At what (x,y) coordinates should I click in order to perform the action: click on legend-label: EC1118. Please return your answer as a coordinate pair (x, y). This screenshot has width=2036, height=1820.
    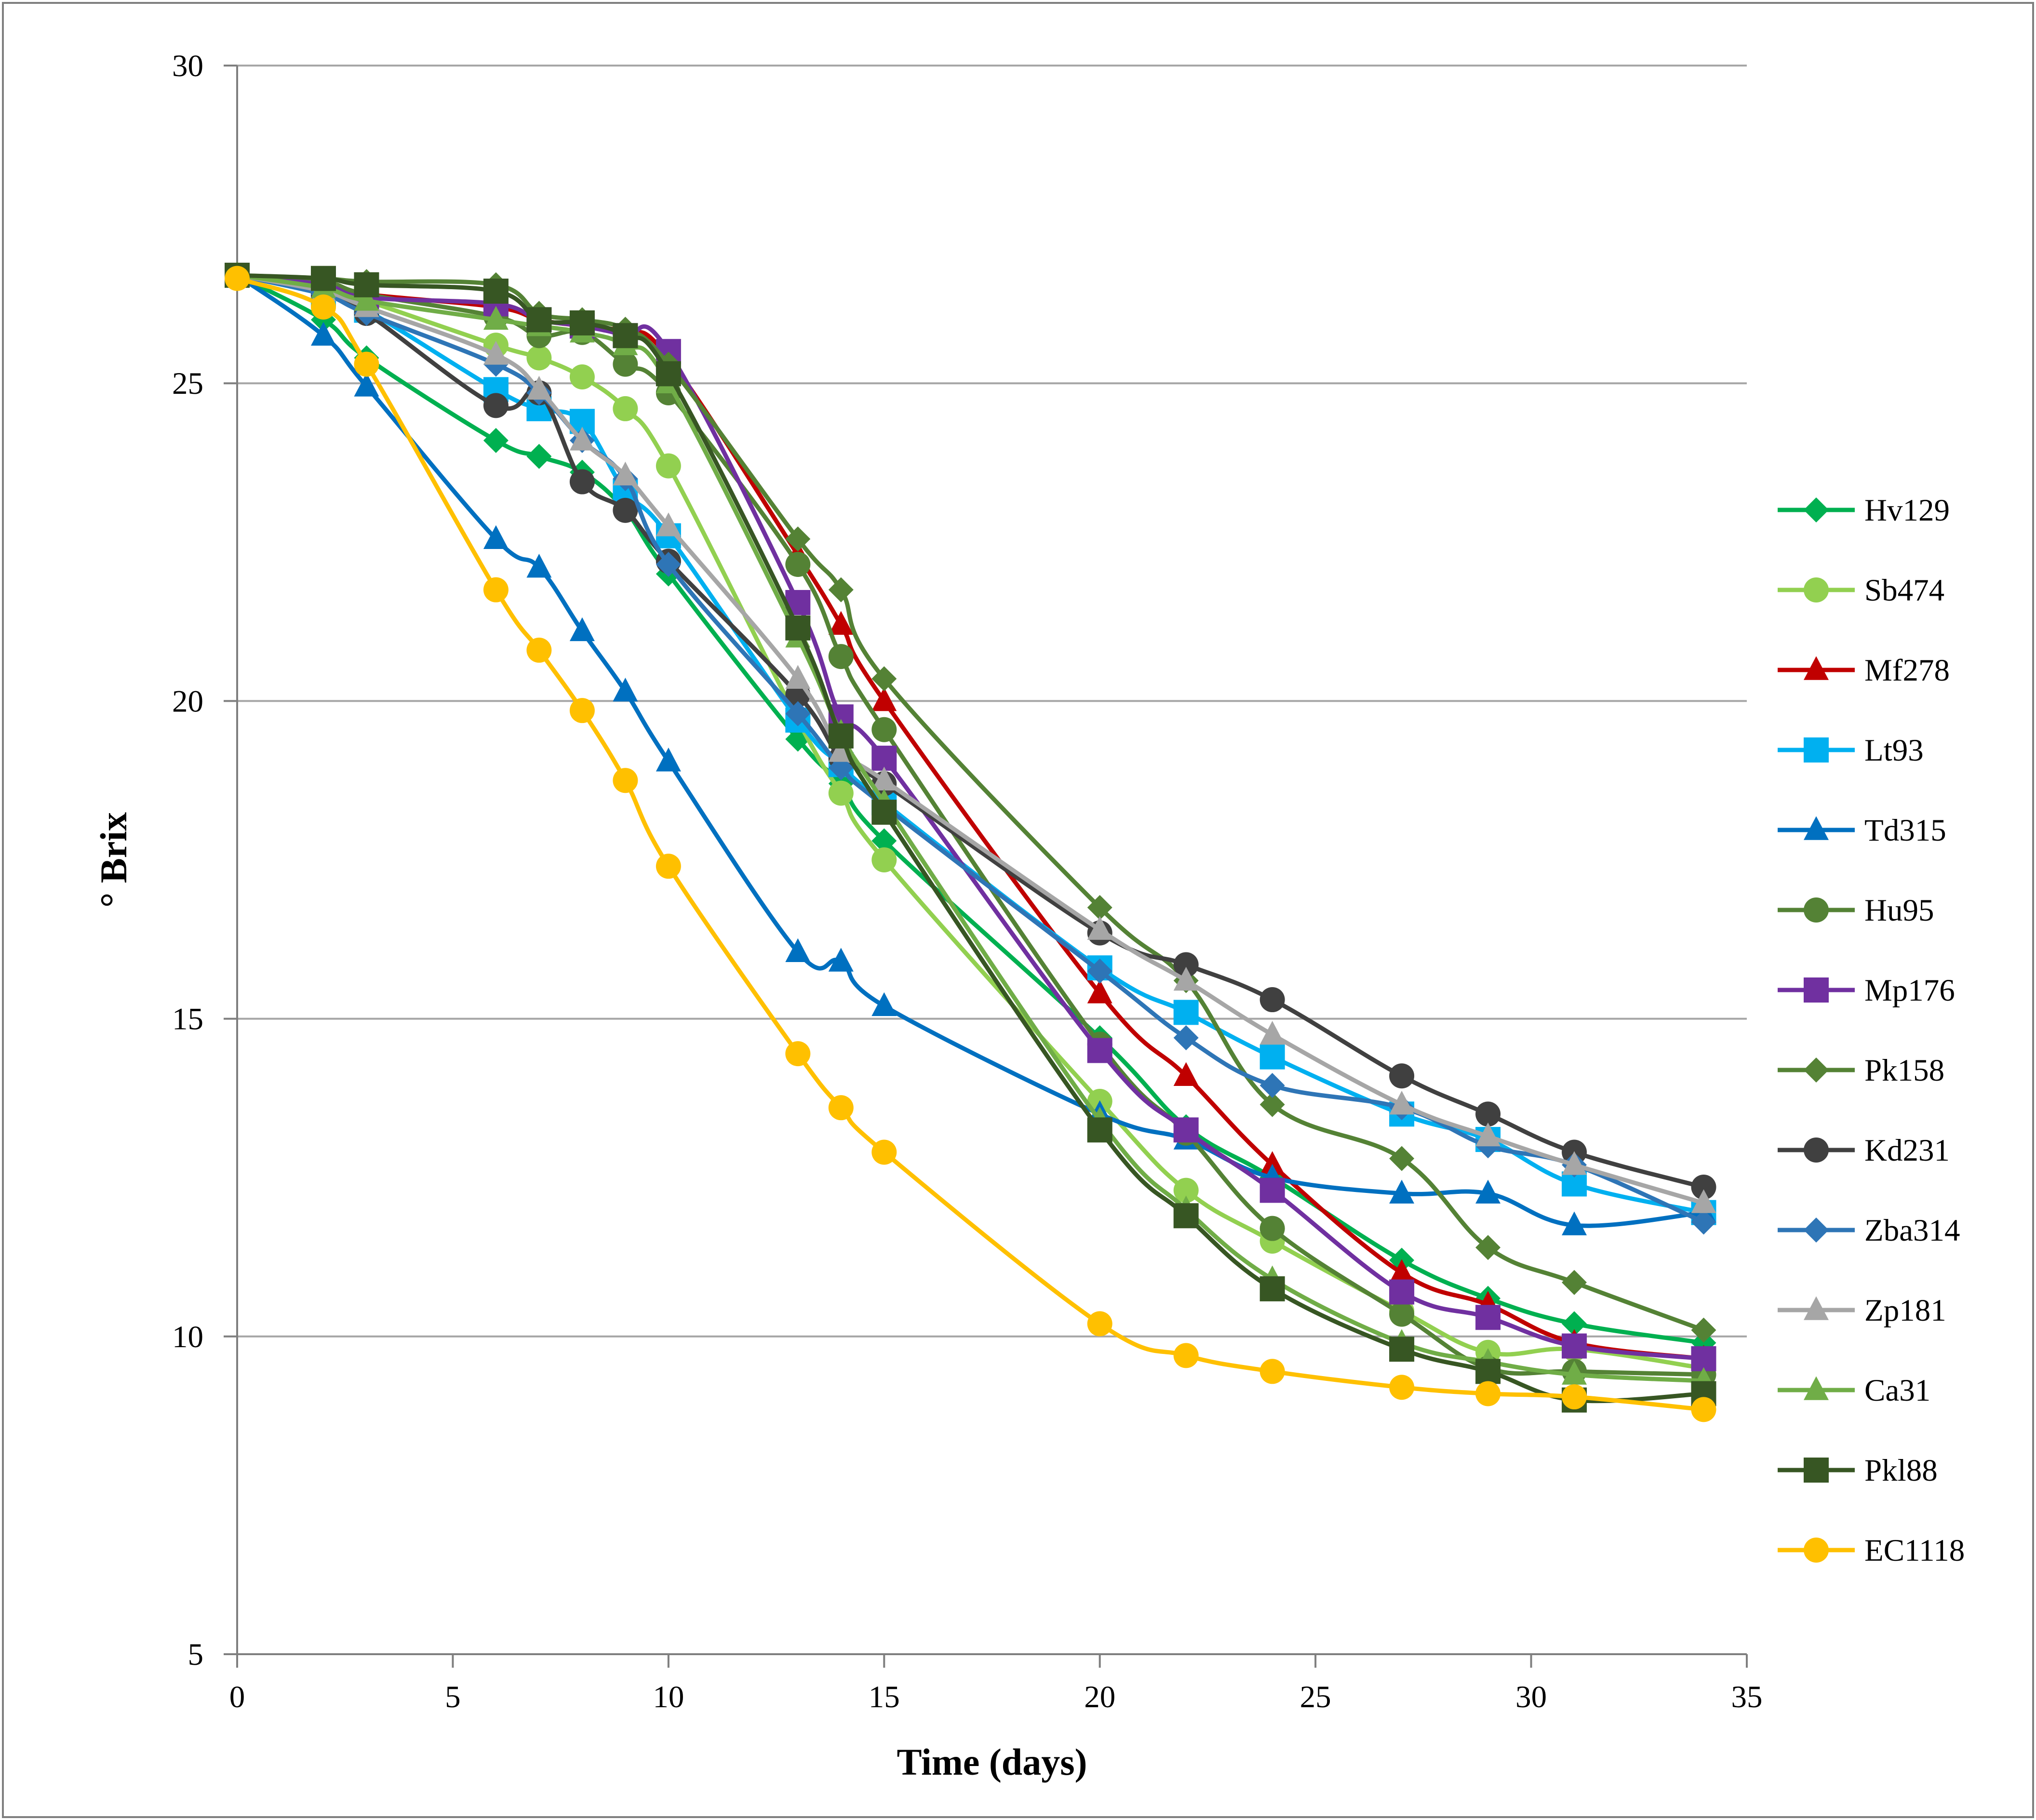
    Looking at the image, I should click on (1914, 1550).